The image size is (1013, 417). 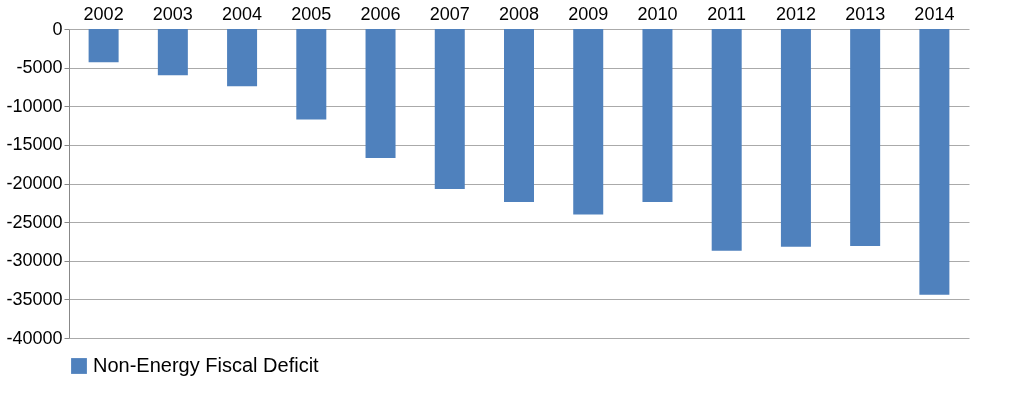 What do you see at coordinates (34, 144) in the screenshot?
I see `y-tick-label: -15000` at bounding box center [34, 144].